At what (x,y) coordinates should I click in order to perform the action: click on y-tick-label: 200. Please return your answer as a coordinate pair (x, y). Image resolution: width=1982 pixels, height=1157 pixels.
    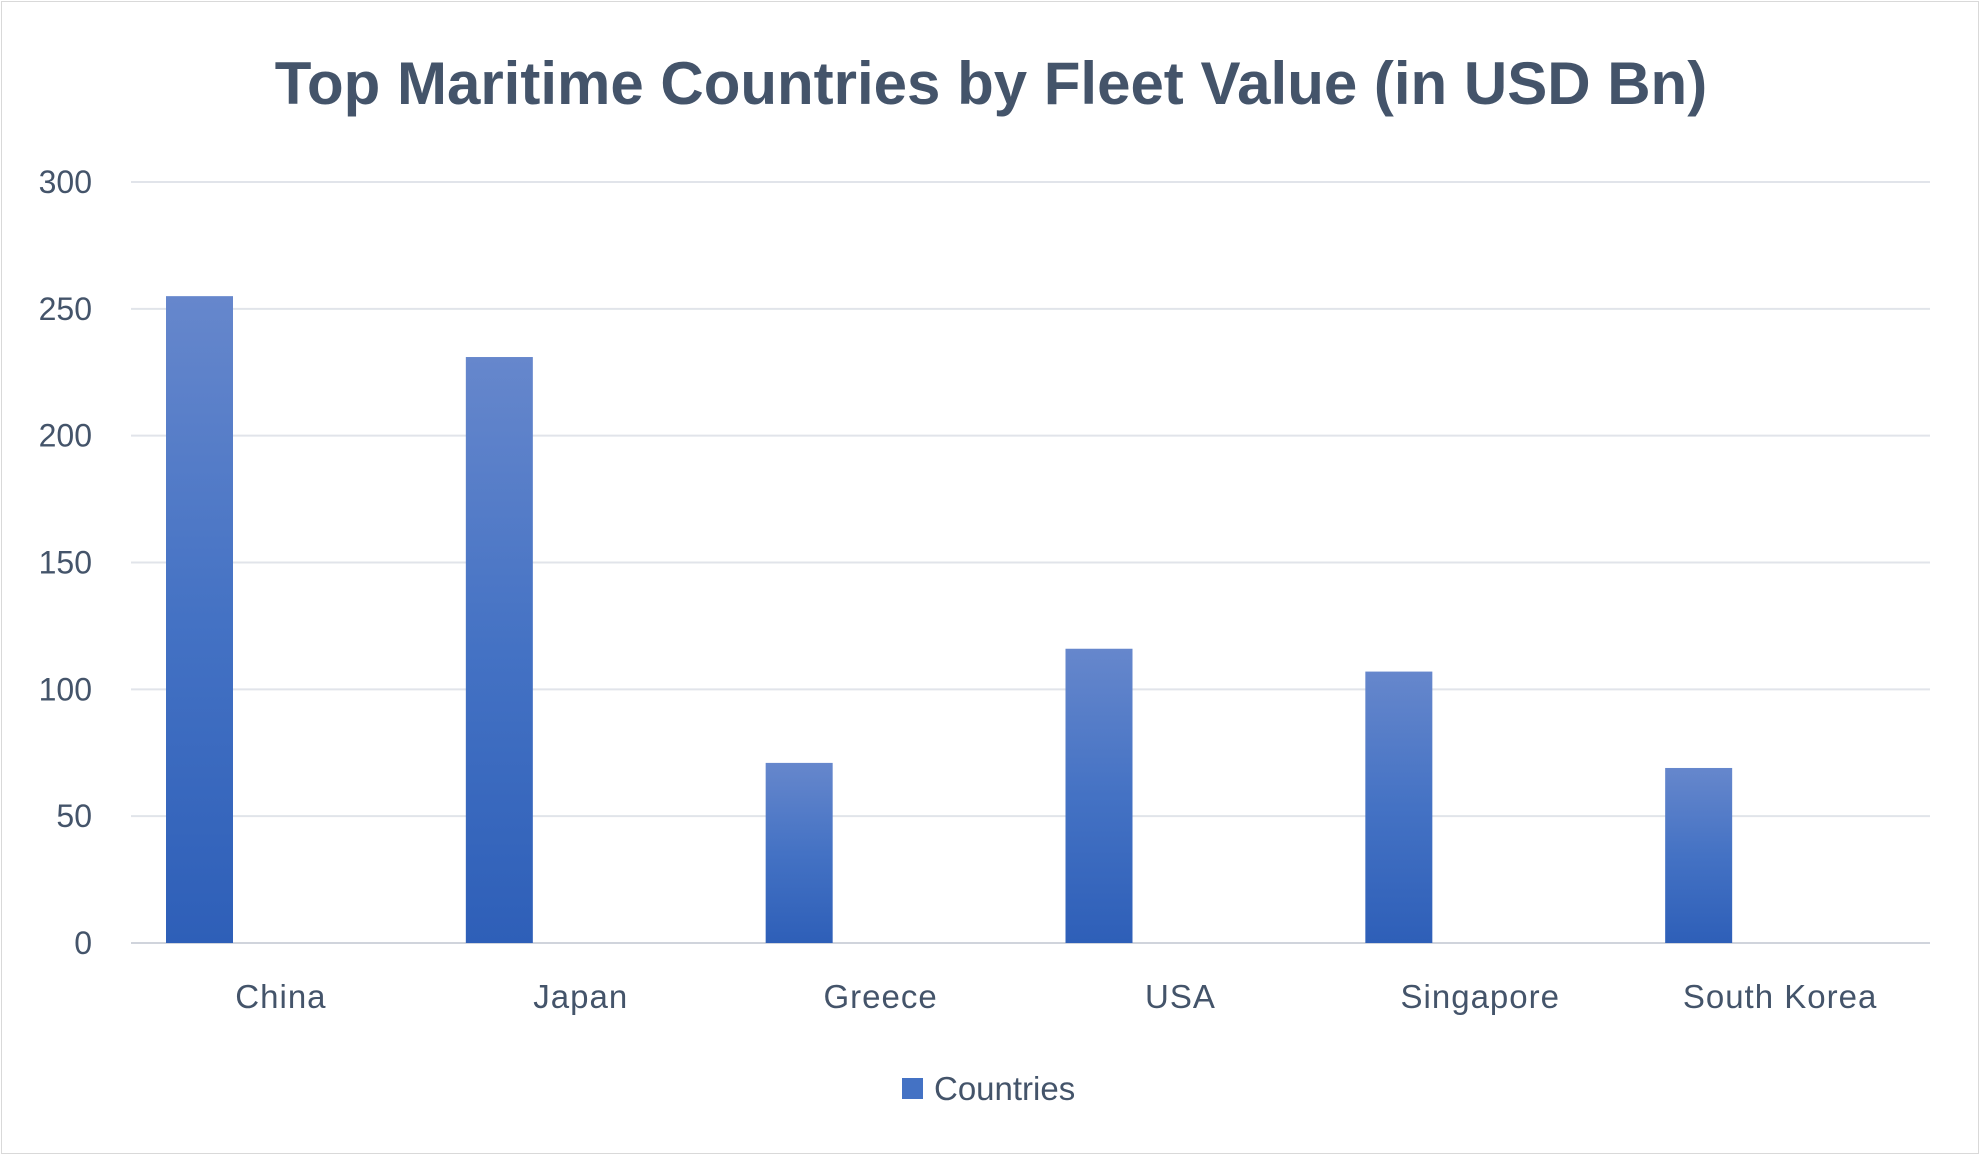
    Looking at the image, I should click on (65, 436).